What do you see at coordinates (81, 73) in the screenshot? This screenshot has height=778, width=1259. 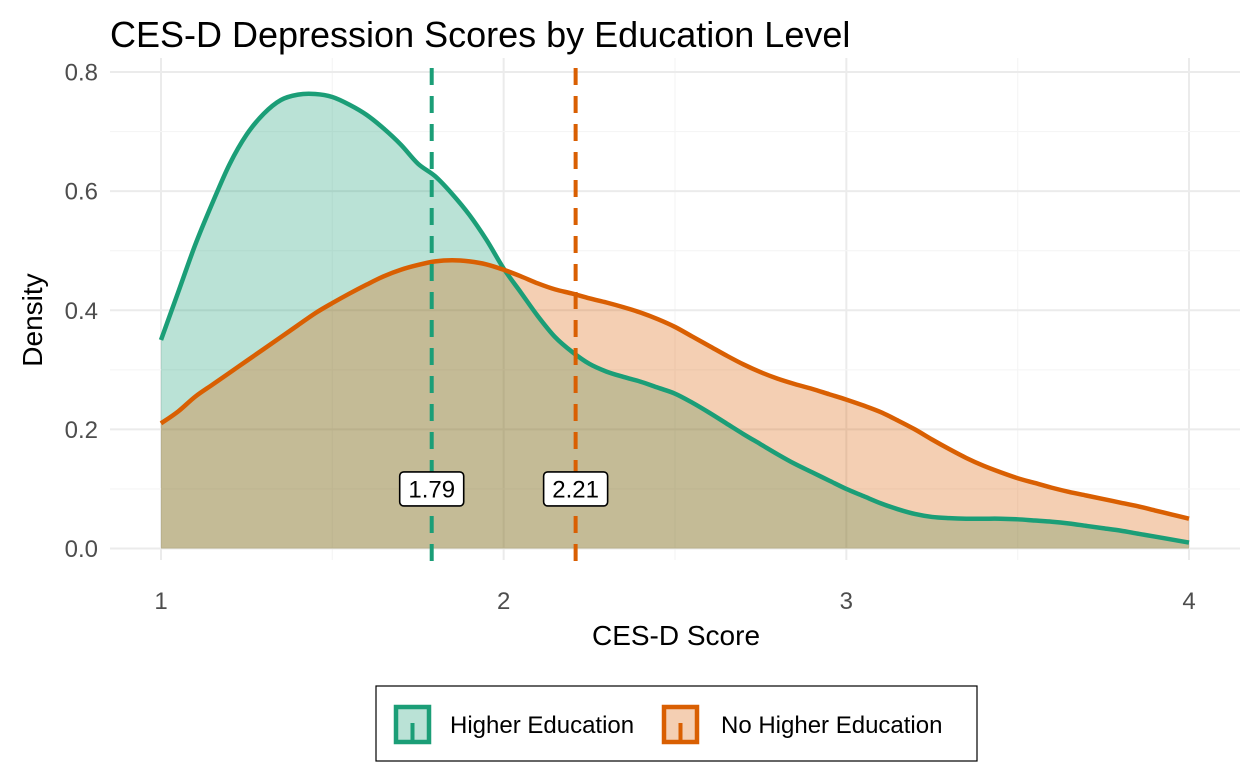 I see `y-tick-label: 0.8` at bounding box center [81, 73].